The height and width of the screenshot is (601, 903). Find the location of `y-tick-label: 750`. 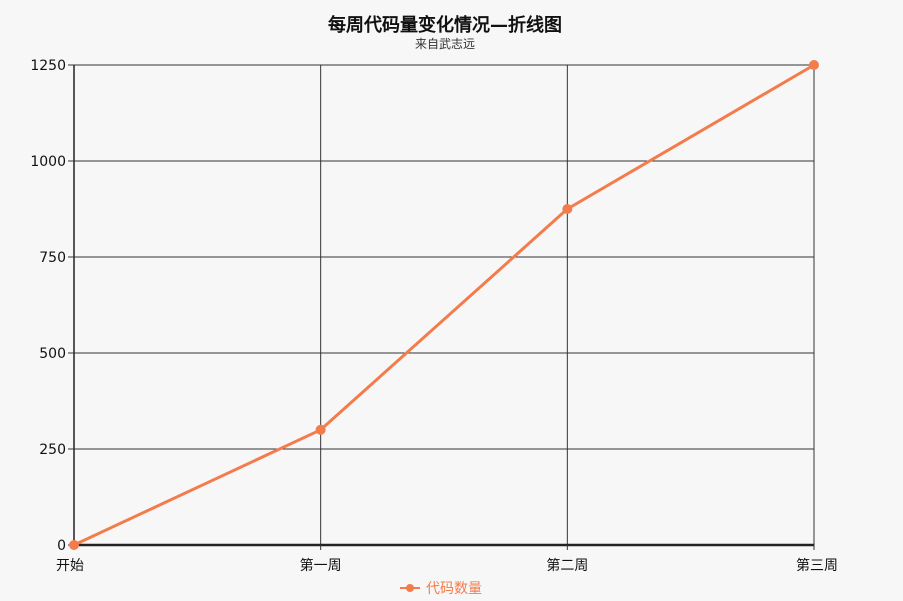

y-tick-label: 750 is located at coordinates (52, 258).